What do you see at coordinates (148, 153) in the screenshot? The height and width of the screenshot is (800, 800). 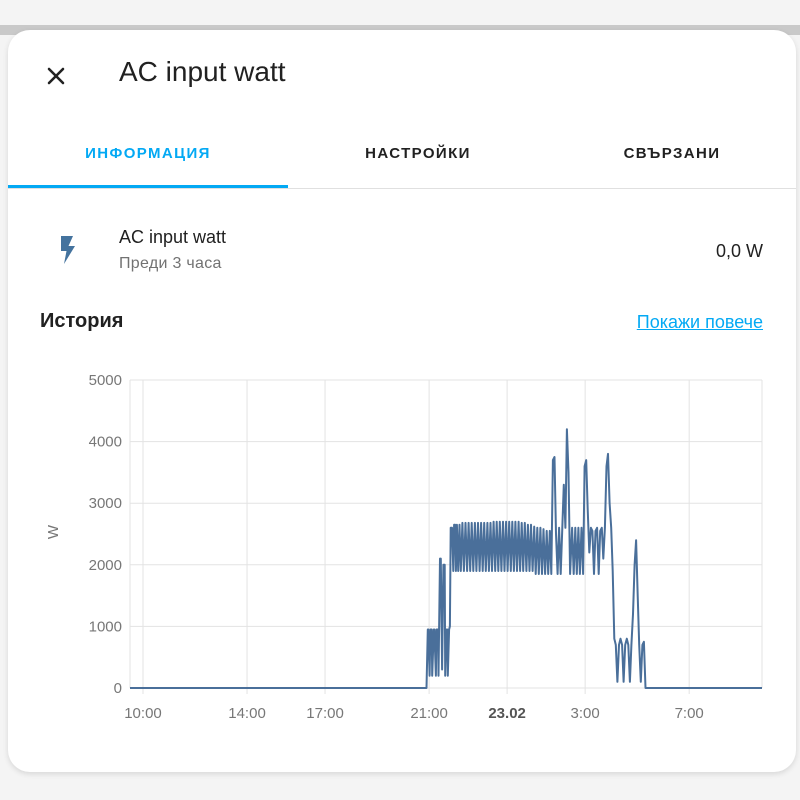 I see `tab-info: ИНФОРМАЦИЯ` at bounding box center [148, 153].